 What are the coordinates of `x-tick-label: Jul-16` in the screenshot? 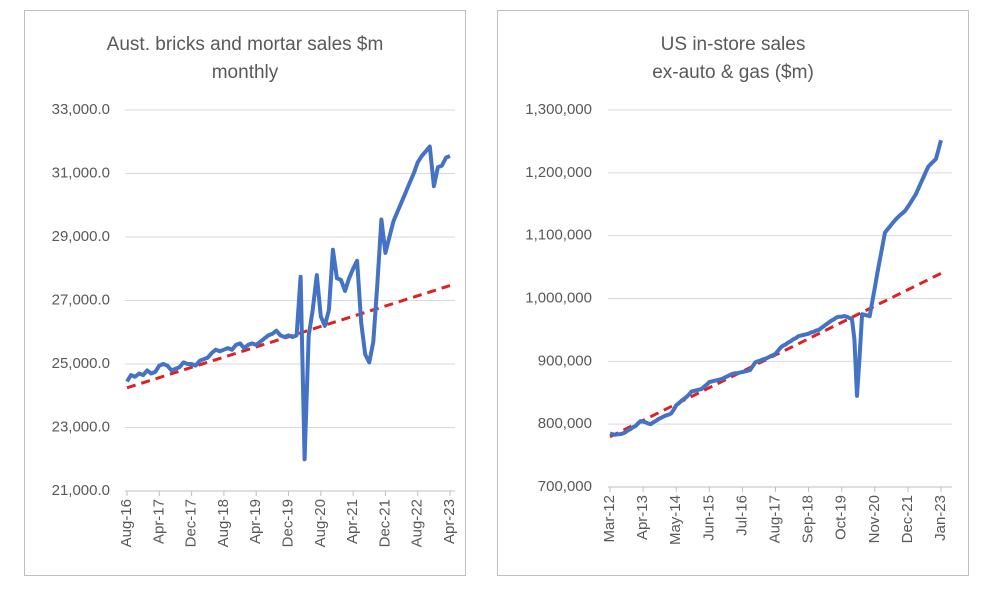 It's located at (741, 515).